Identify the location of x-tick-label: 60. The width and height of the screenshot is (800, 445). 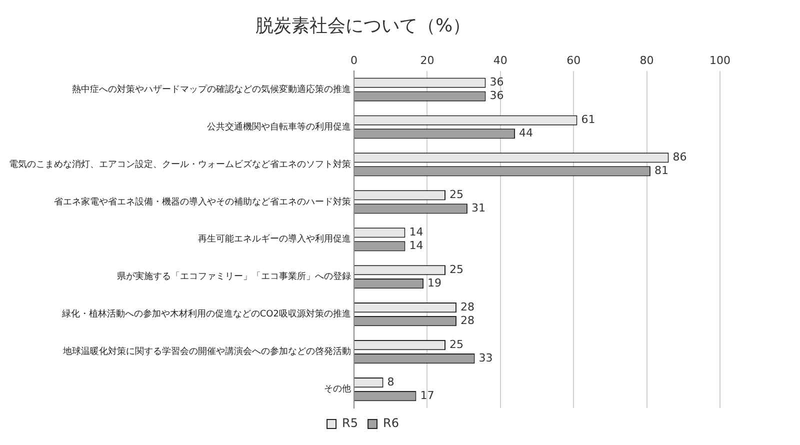
(573, 61).